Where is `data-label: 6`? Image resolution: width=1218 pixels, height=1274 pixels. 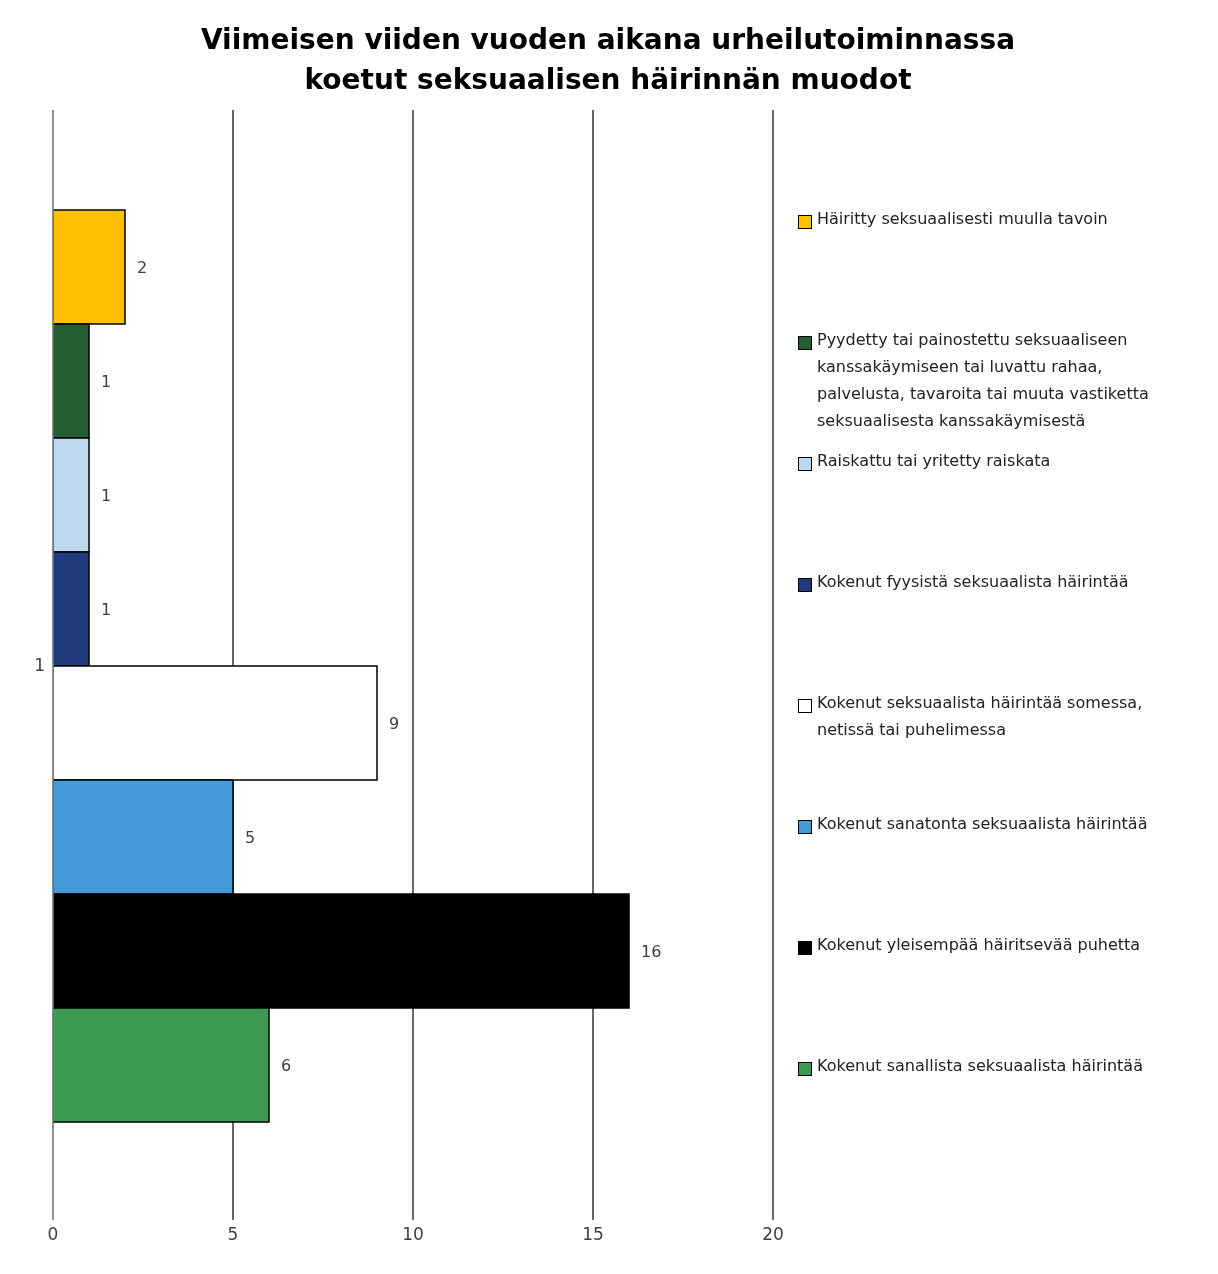 data-label: 6 is located at coordinates (286, 1065).